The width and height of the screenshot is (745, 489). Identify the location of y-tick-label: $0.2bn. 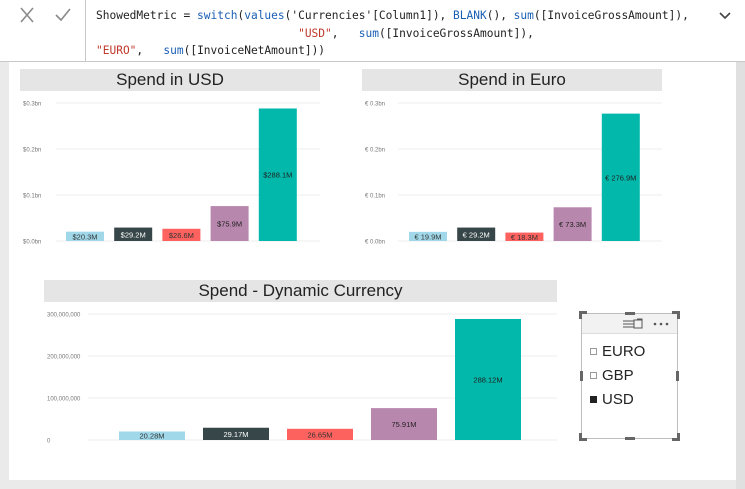
(32, 151).